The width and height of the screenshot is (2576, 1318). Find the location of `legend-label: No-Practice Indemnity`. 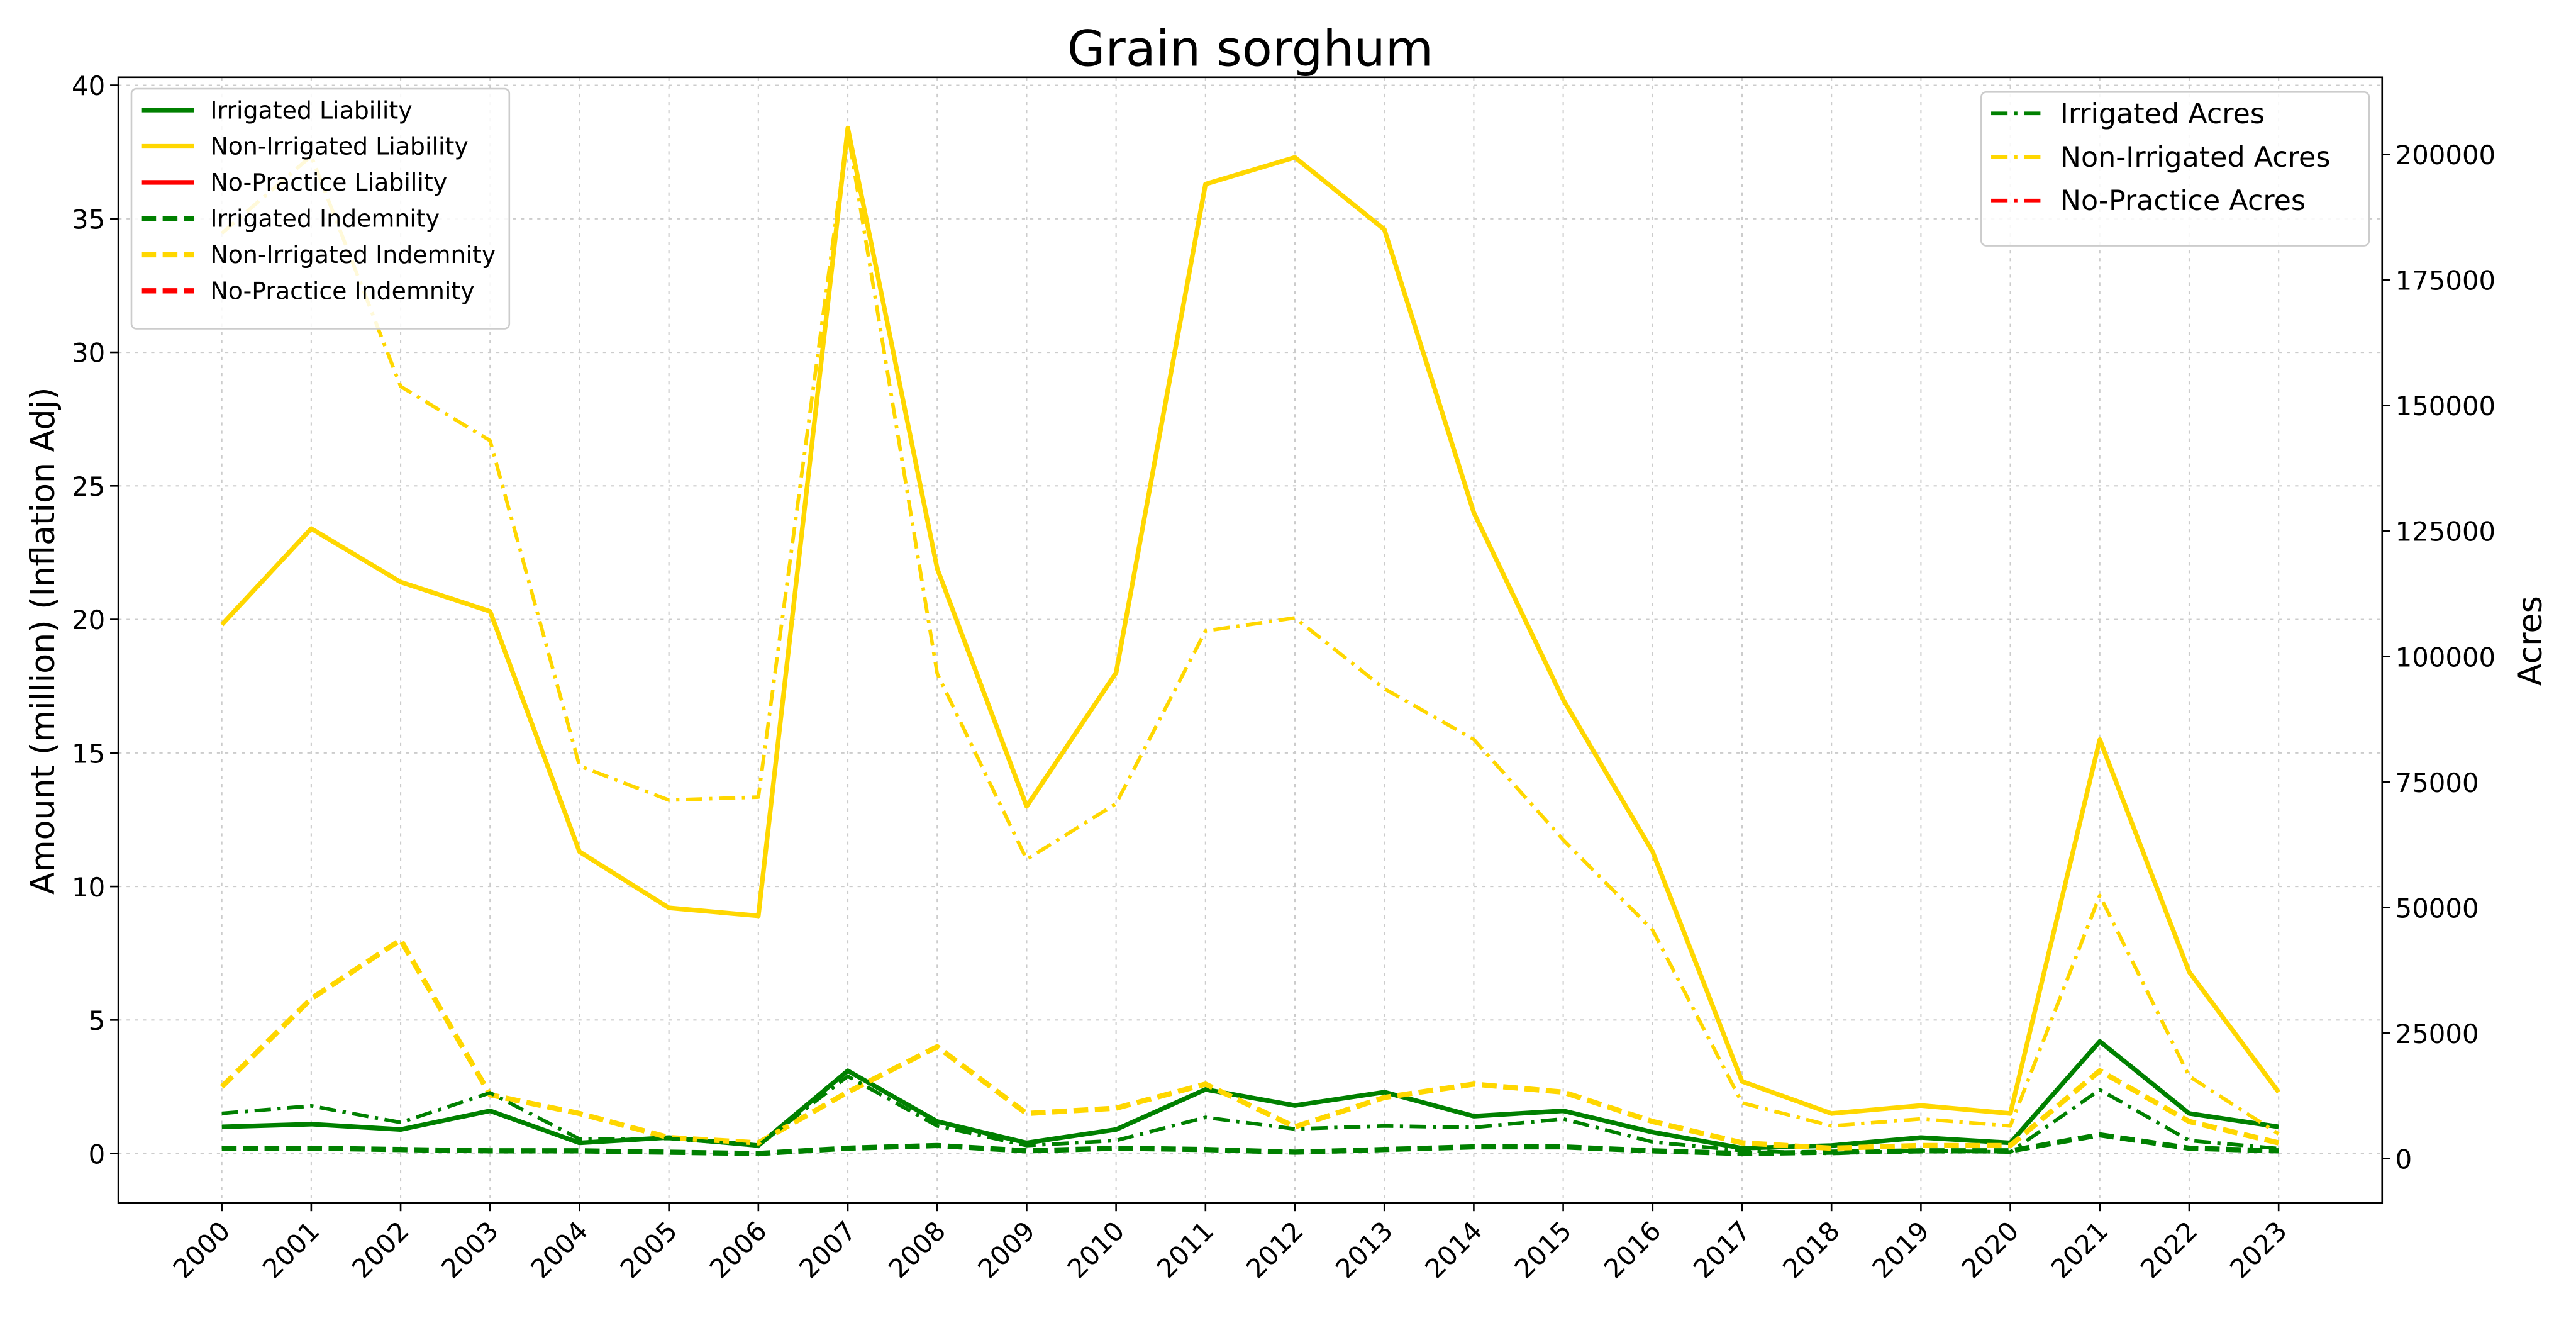

legend-label: No-Practice Indemnity is located at coordinates (342, 291).